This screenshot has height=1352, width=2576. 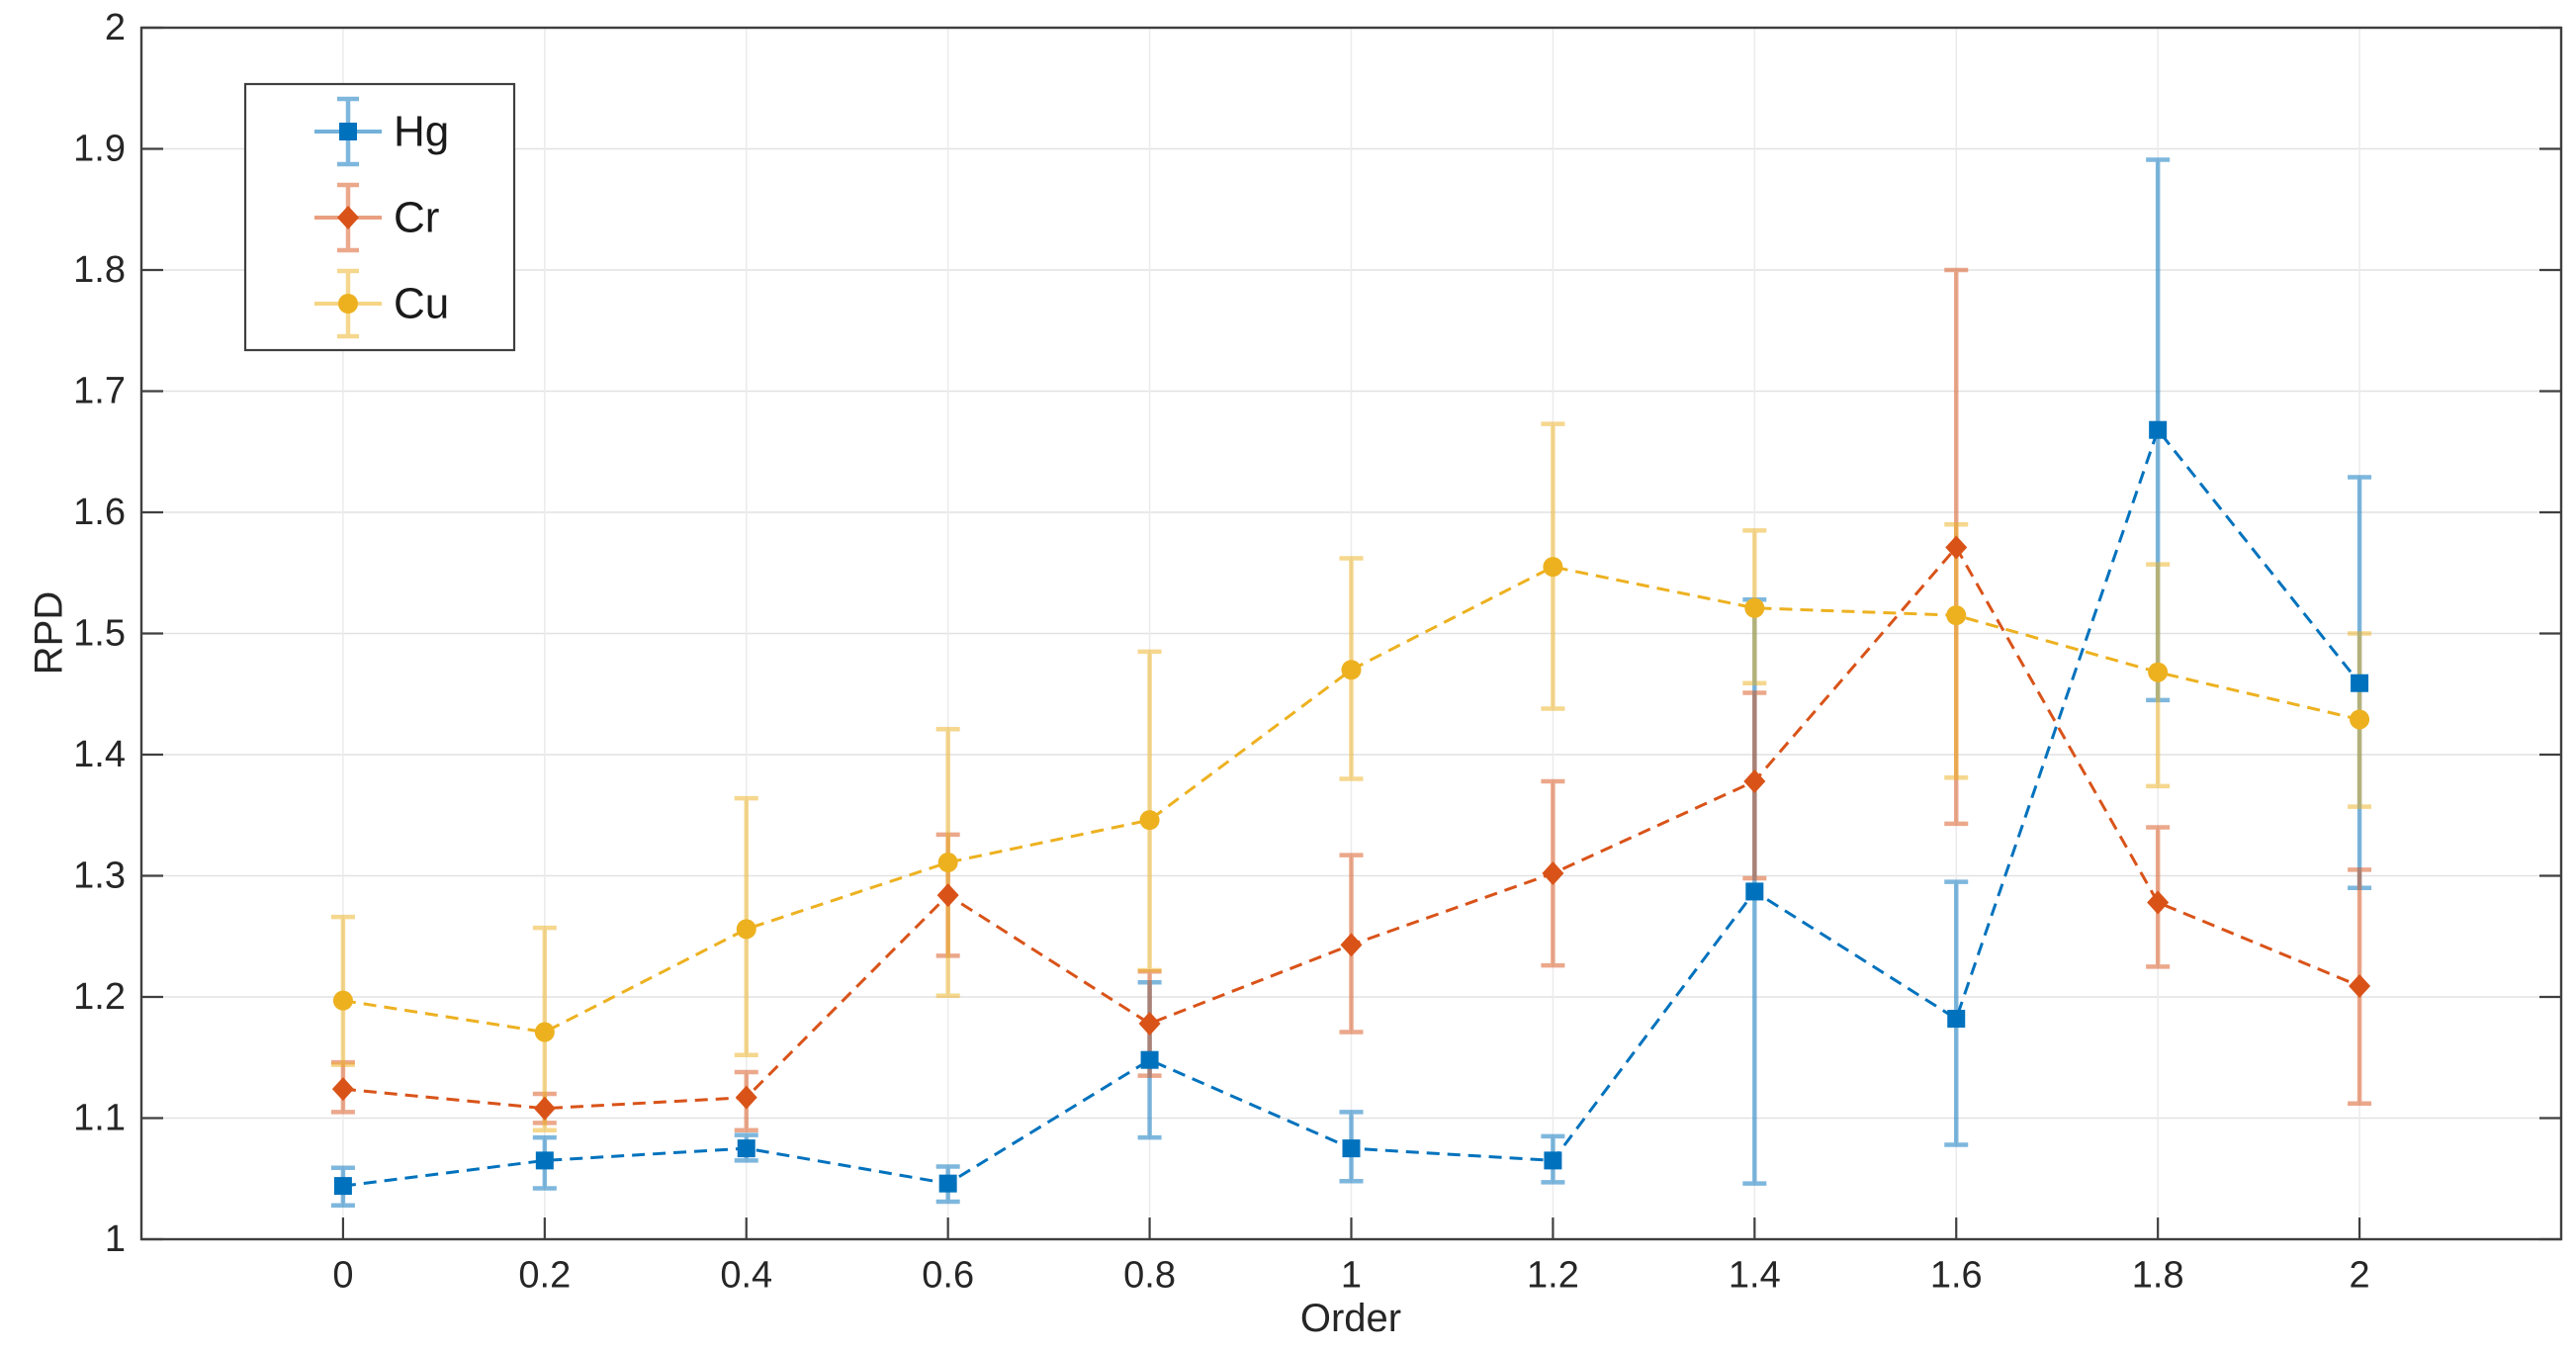 What do you see at coordinates (99, 270) in the screenshot?
I see `y-tick-label: 1.8` at bounding box center [99, 270].